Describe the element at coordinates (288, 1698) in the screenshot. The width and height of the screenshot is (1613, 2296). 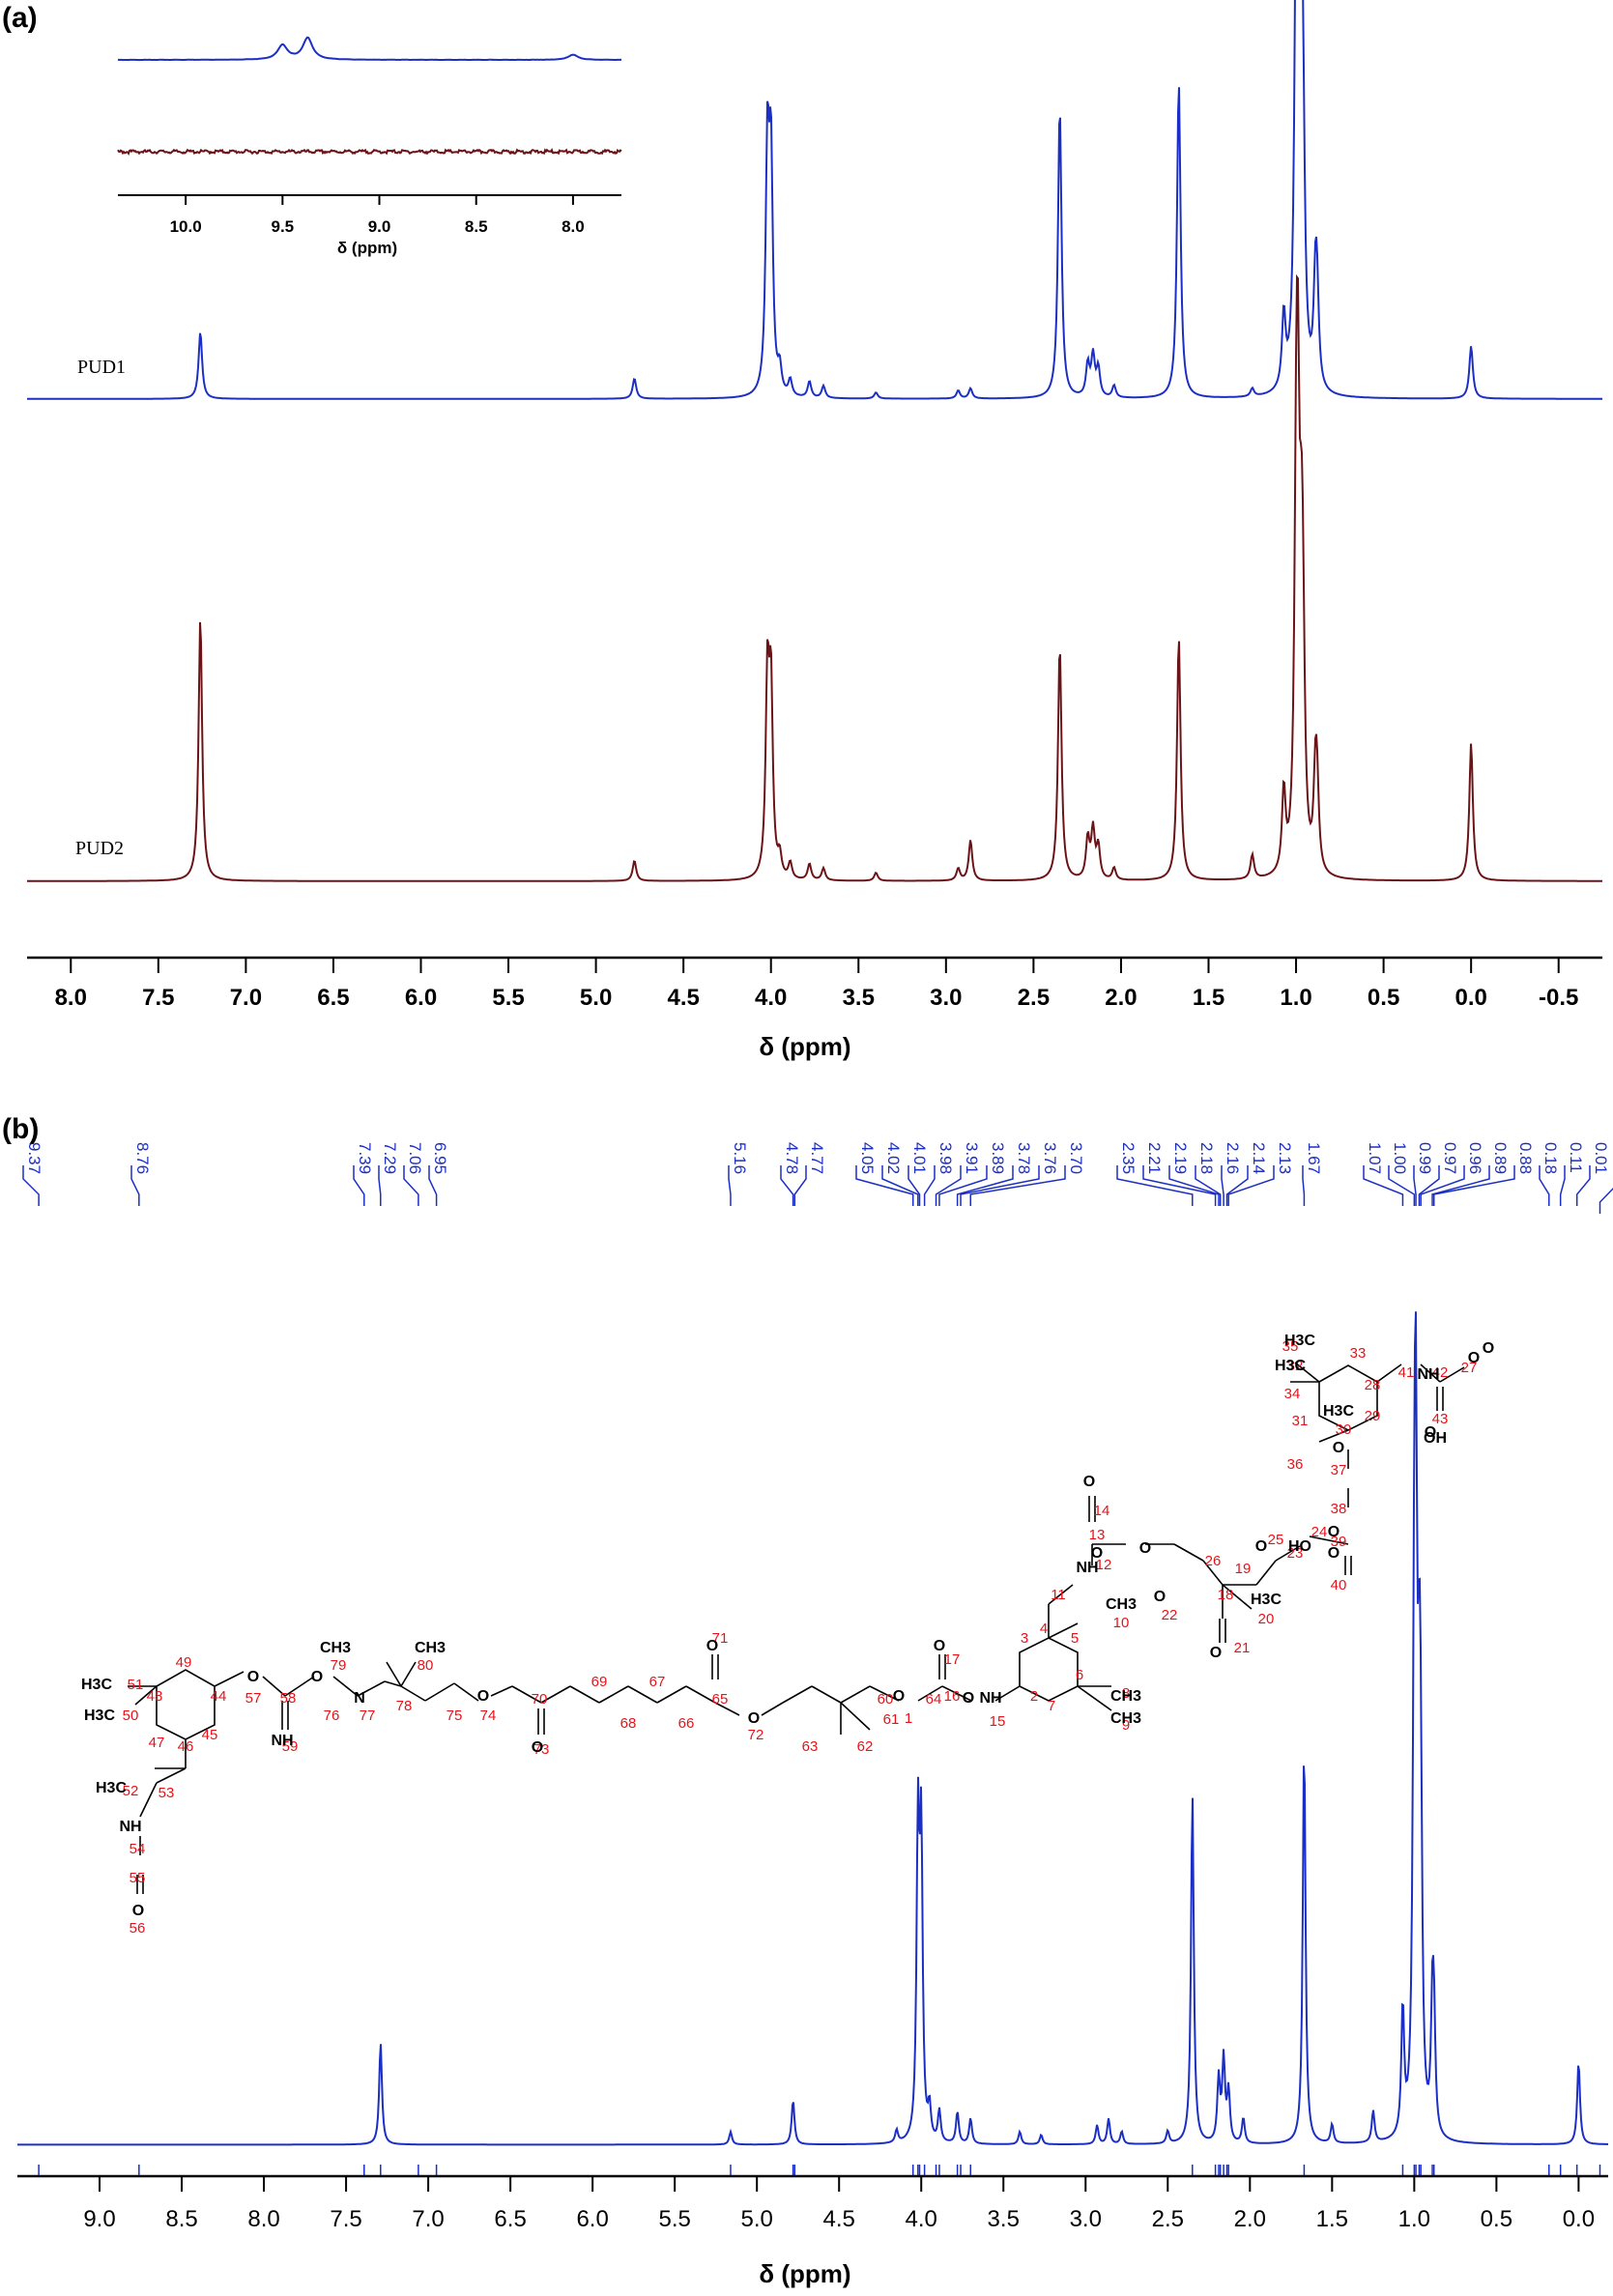
I see `atom-number: 58` at that location.